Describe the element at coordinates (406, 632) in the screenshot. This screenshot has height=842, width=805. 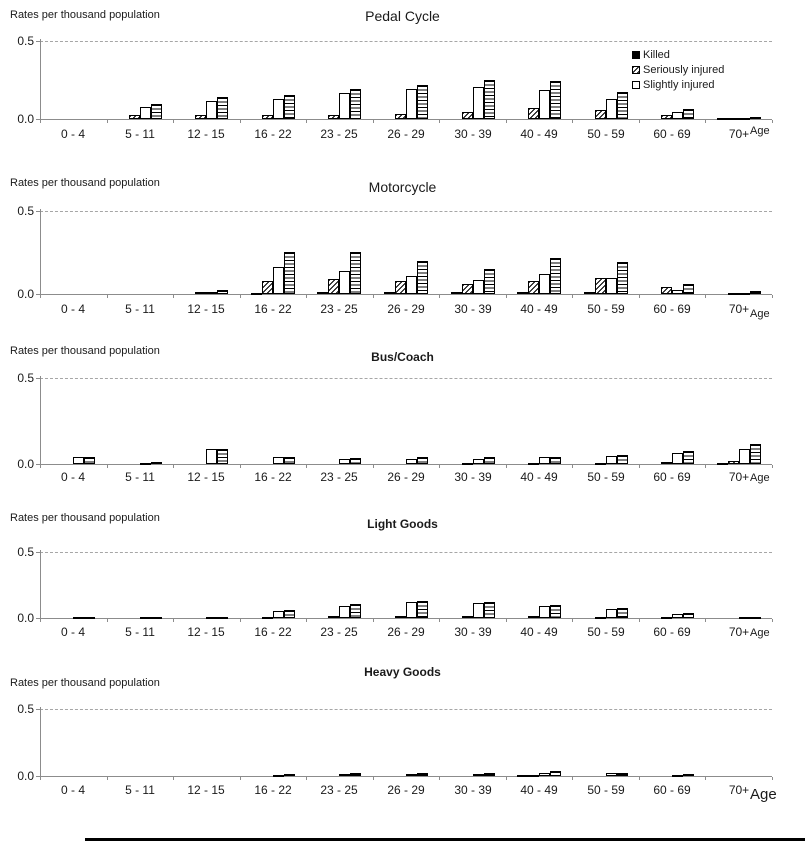
I see `x-category-label: 26 - 29` at that location.